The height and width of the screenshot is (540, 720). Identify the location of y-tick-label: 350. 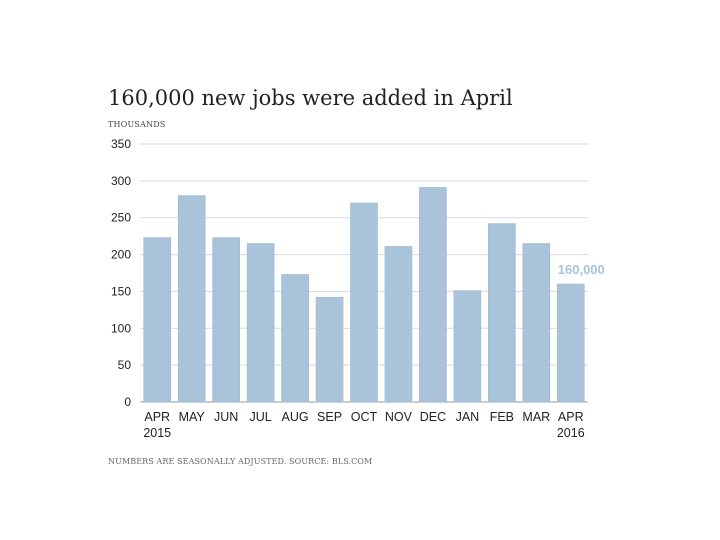
(121, 144).